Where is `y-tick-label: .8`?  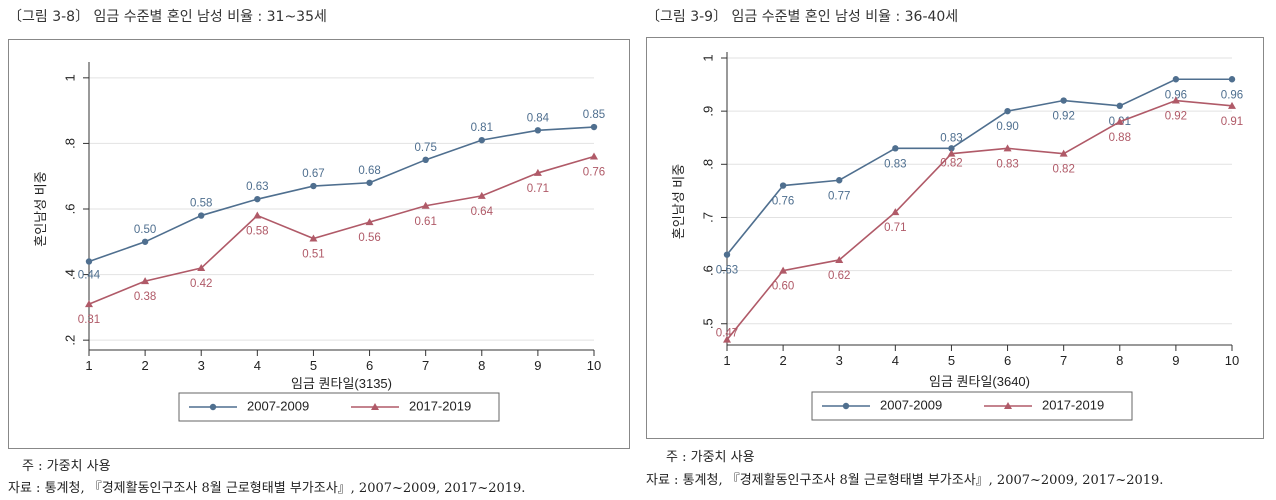
y-tick-label: .8 is located at coordinates (707, 164).